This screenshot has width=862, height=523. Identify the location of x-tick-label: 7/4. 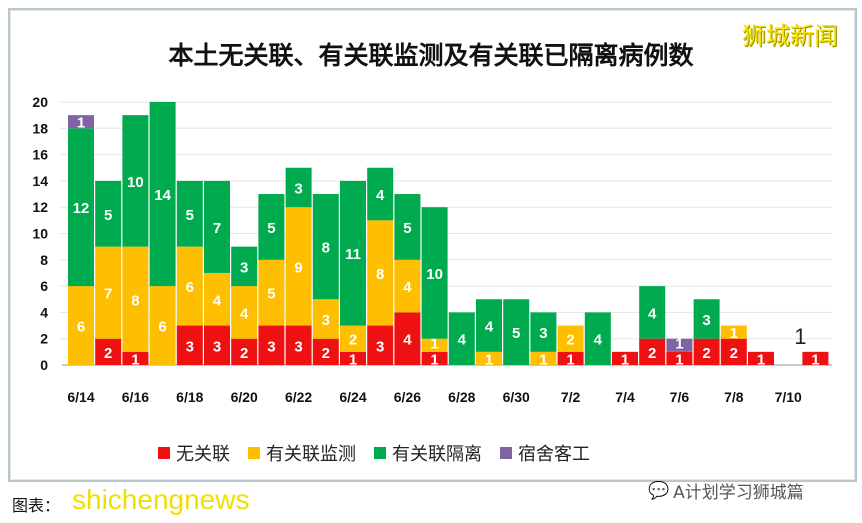
(625, 397).